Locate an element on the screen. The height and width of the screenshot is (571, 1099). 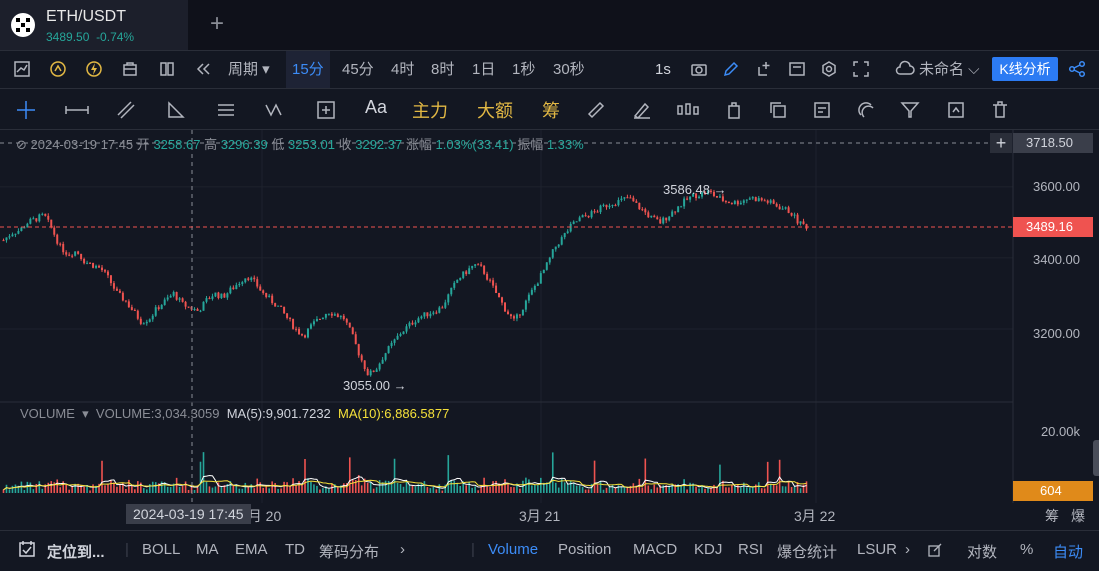
live-interval: 1s is located at coordinates (663, 69).